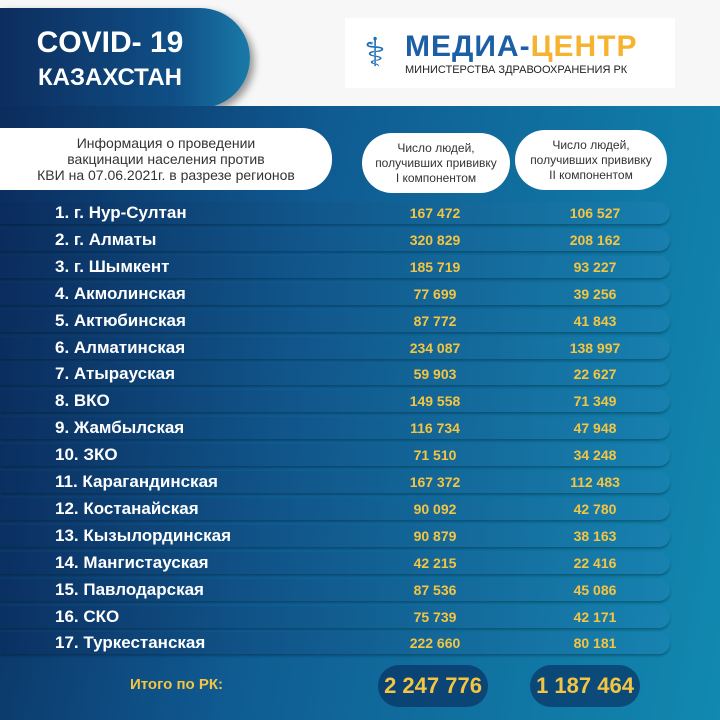 The width and height of the screenshot is (720, 720). I want to click on first-dose-value: 234 087, so click(435, 347).